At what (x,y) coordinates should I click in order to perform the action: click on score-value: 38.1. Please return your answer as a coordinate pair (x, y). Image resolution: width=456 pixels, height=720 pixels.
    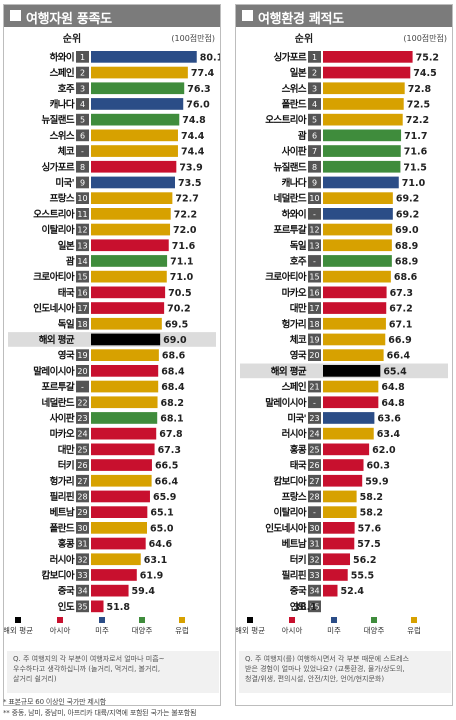
    Looking at the image, I should click on (304, 607).